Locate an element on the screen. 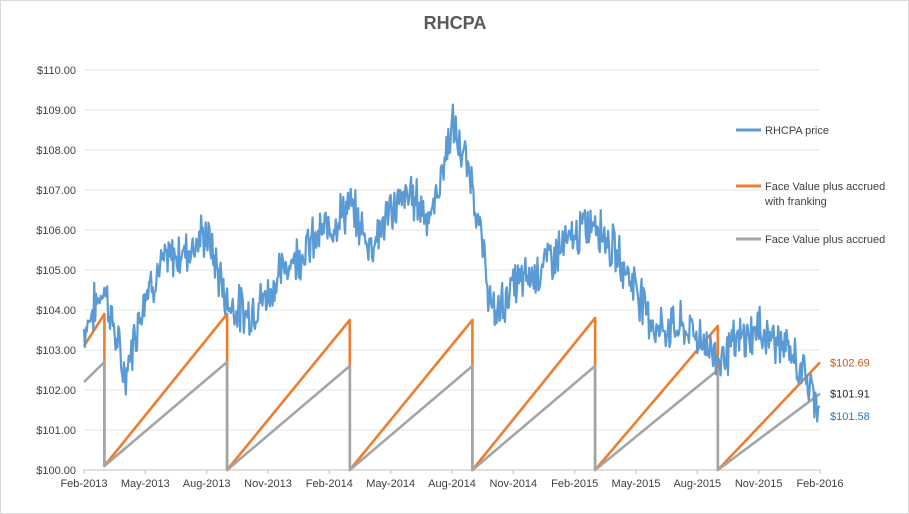 The height and width of the screenshot is (514, 909). end-value-label: $101.58 is located at coordinates (850, 417).